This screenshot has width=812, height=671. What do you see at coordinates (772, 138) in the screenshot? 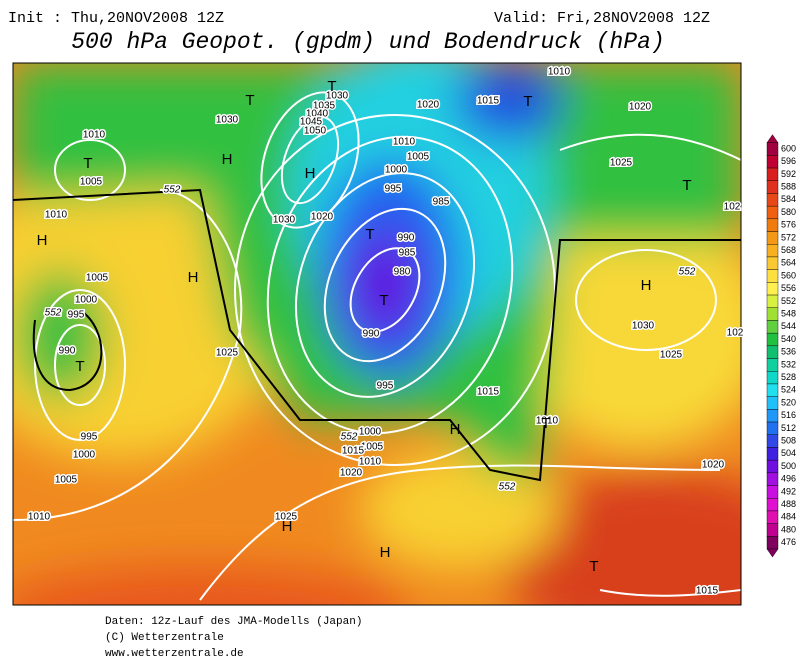
I see `colorbar-tip` at bounding box center [772, 138].